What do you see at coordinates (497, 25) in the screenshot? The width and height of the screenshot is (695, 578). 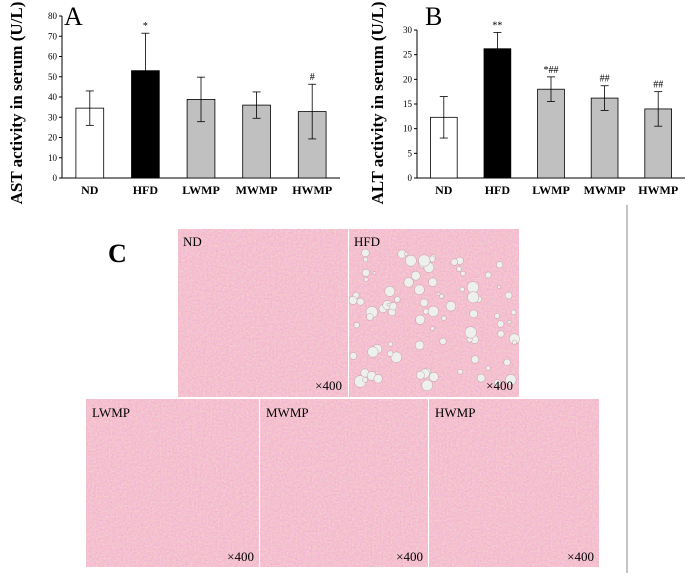 I see `significance-mark: **` at bounding box center [497, 25].